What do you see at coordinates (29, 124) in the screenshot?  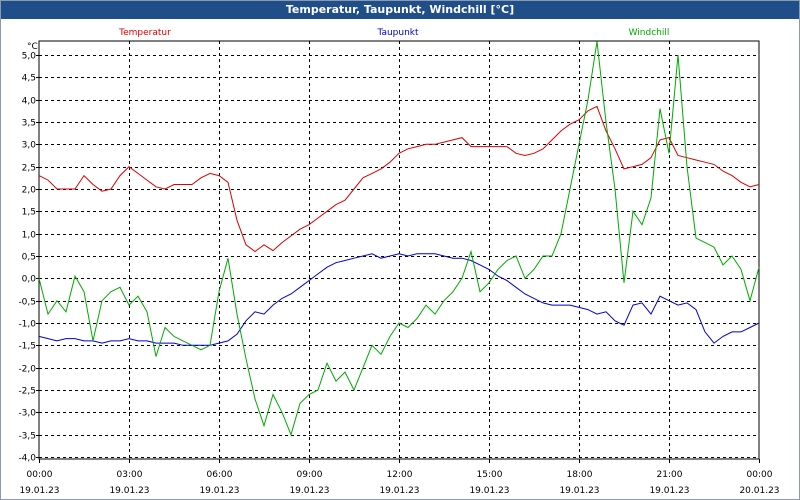 I see `y-tick-label: 3,5` at bounding box center [29, 124].